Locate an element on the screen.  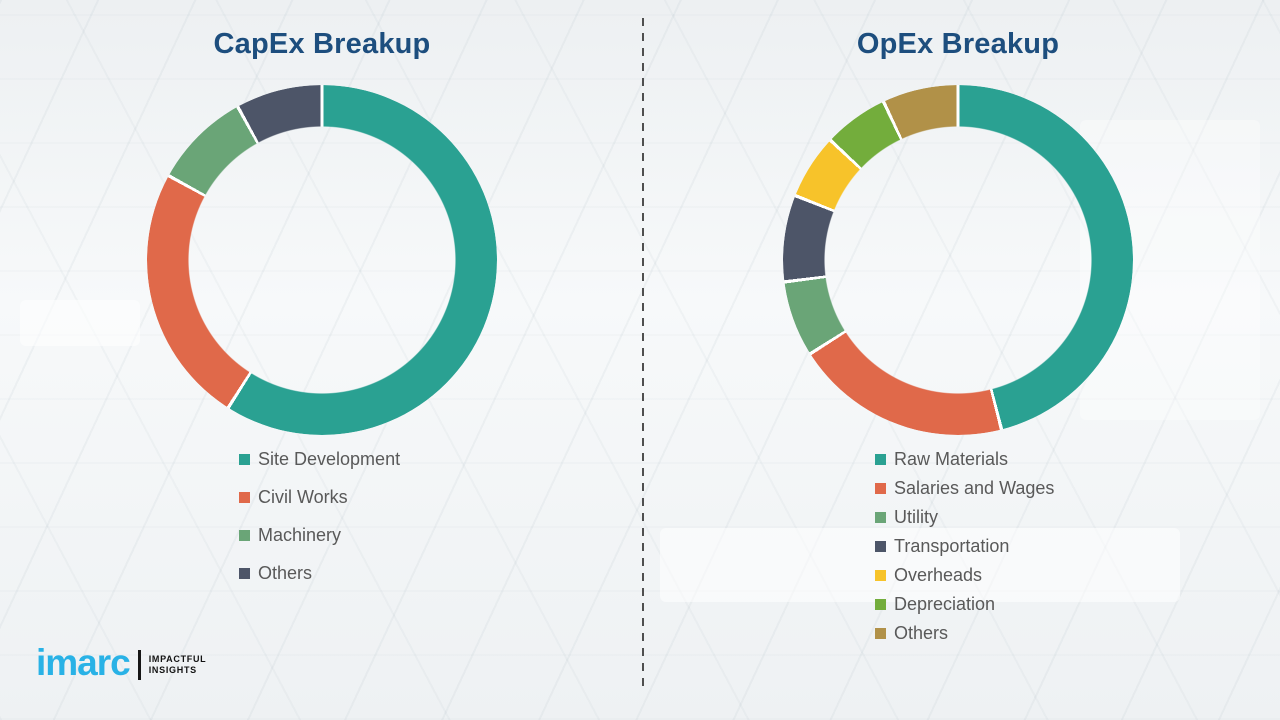
imarc-logo: imarc IMPACTFUL INSIGHTS is located at coordinates (121, 662).